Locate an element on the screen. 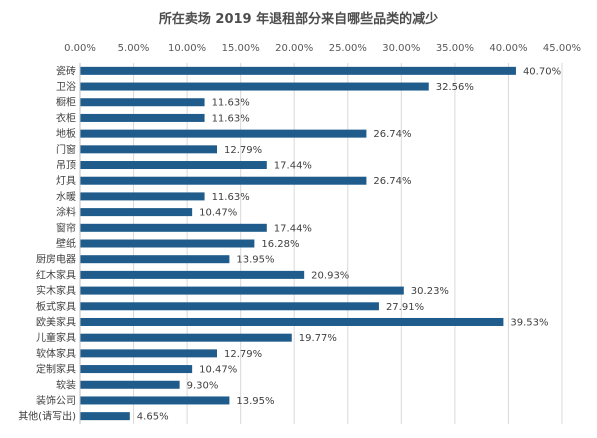  data-label: 19.77% is located at coordinates (318, 338).